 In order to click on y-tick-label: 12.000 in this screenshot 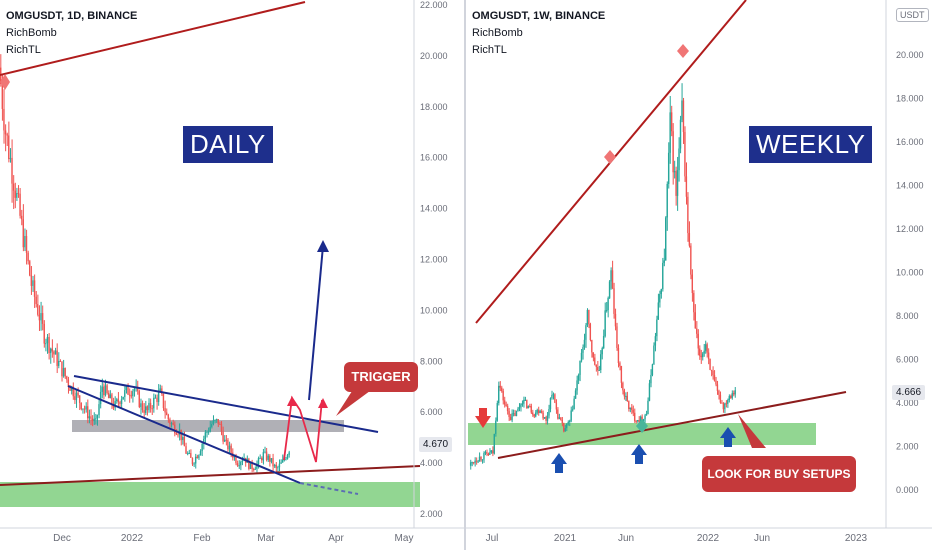, I will do `click(910, 229)`.